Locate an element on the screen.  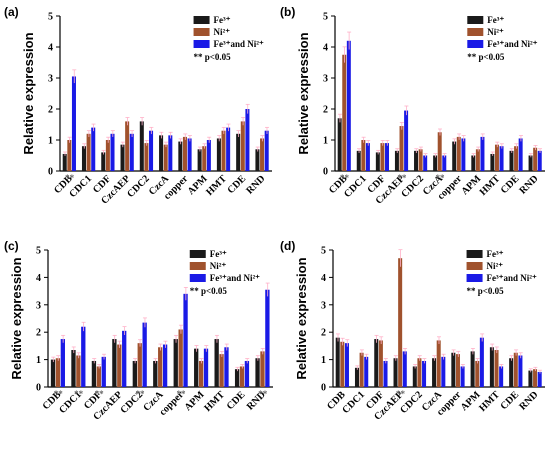
x-tick-label: CDC1 is located at coordinates (353, 402).